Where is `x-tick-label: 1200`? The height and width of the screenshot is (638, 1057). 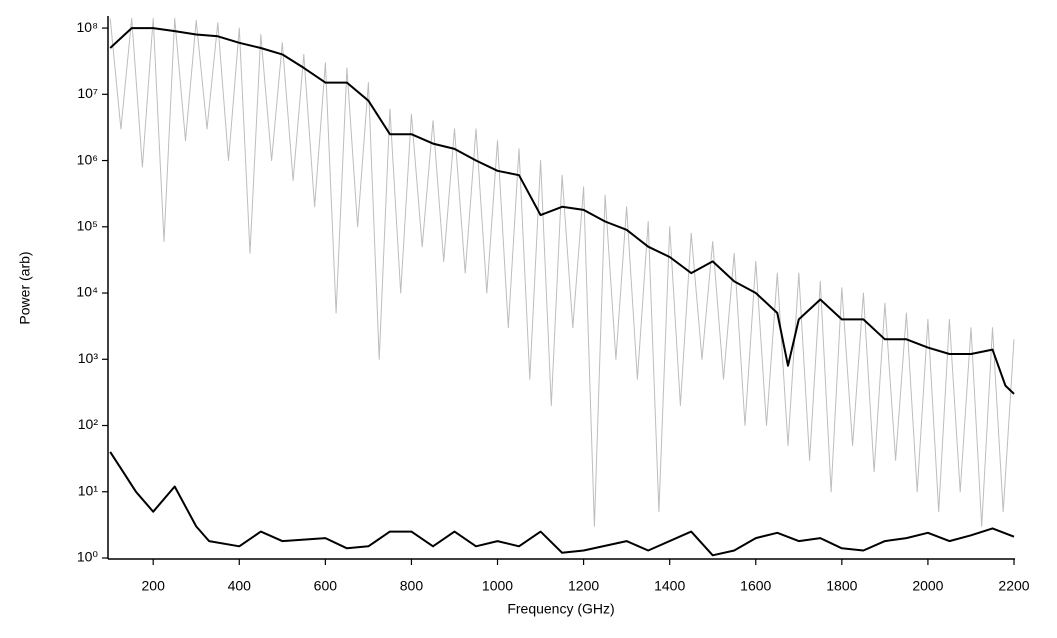 x-tick-label: 1200 is located at coordinates (583, 586).